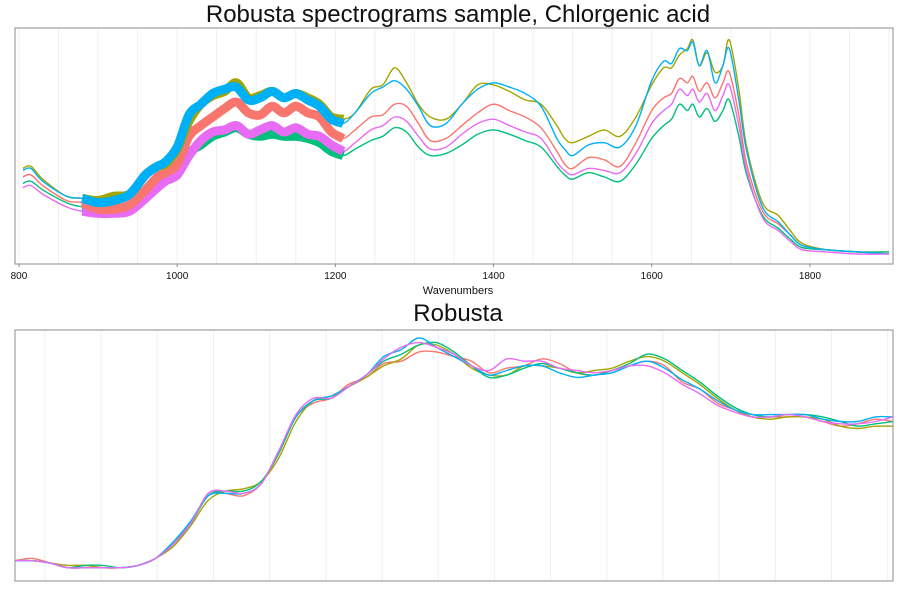 This screenshot has height=600, width=900. What do you see at coordinates (458, 313) in the screenshot?
I see `bottom-chart-title: Robusta` at bounding box center [458, 313].